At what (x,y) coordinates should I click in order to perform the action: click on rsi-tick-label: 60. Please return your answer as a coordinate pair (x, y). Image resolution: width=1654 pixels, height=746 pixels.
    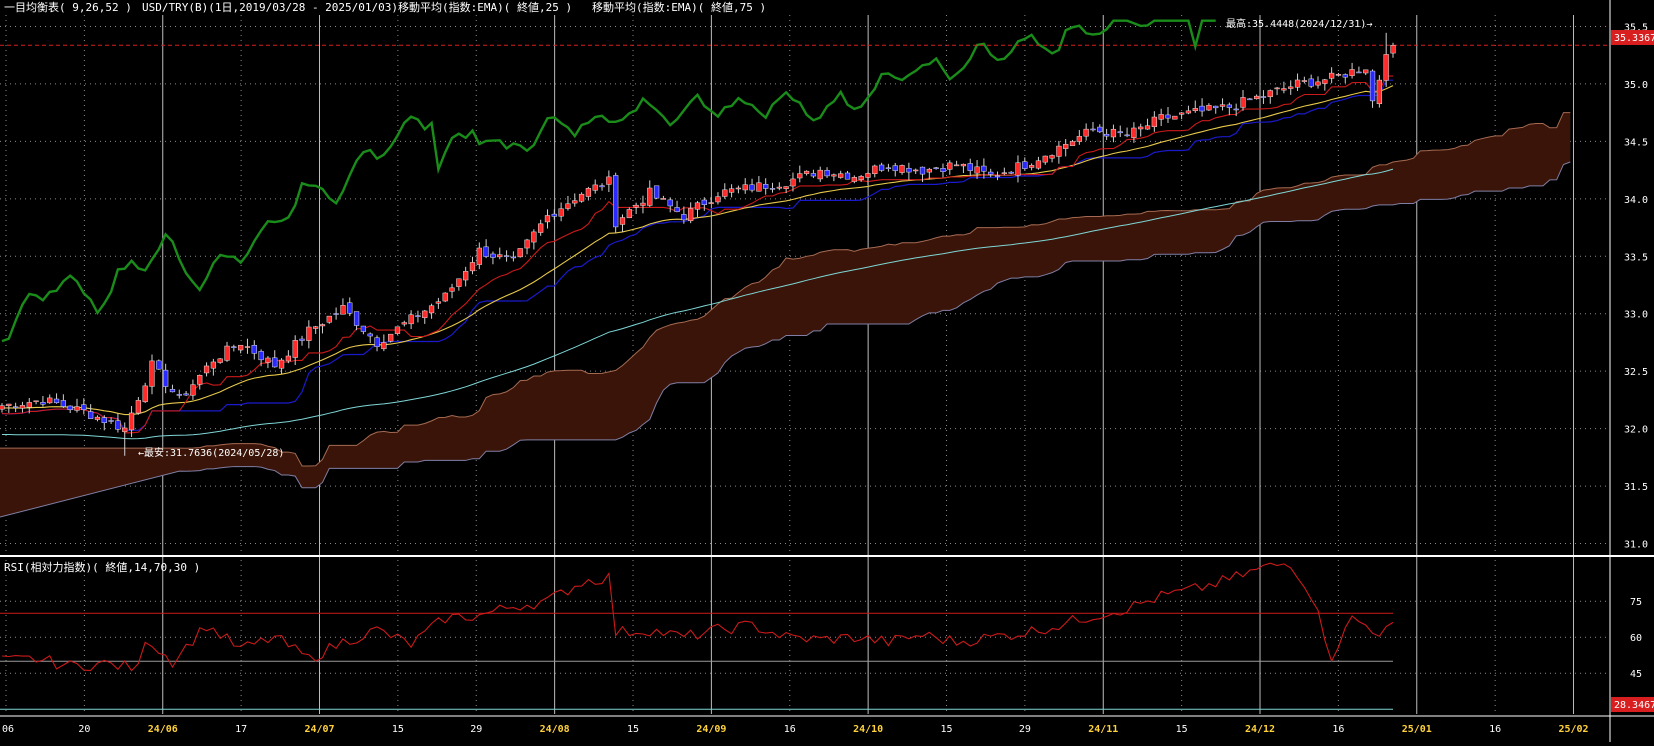
    Looking at the image, I should click on (1636, 638).